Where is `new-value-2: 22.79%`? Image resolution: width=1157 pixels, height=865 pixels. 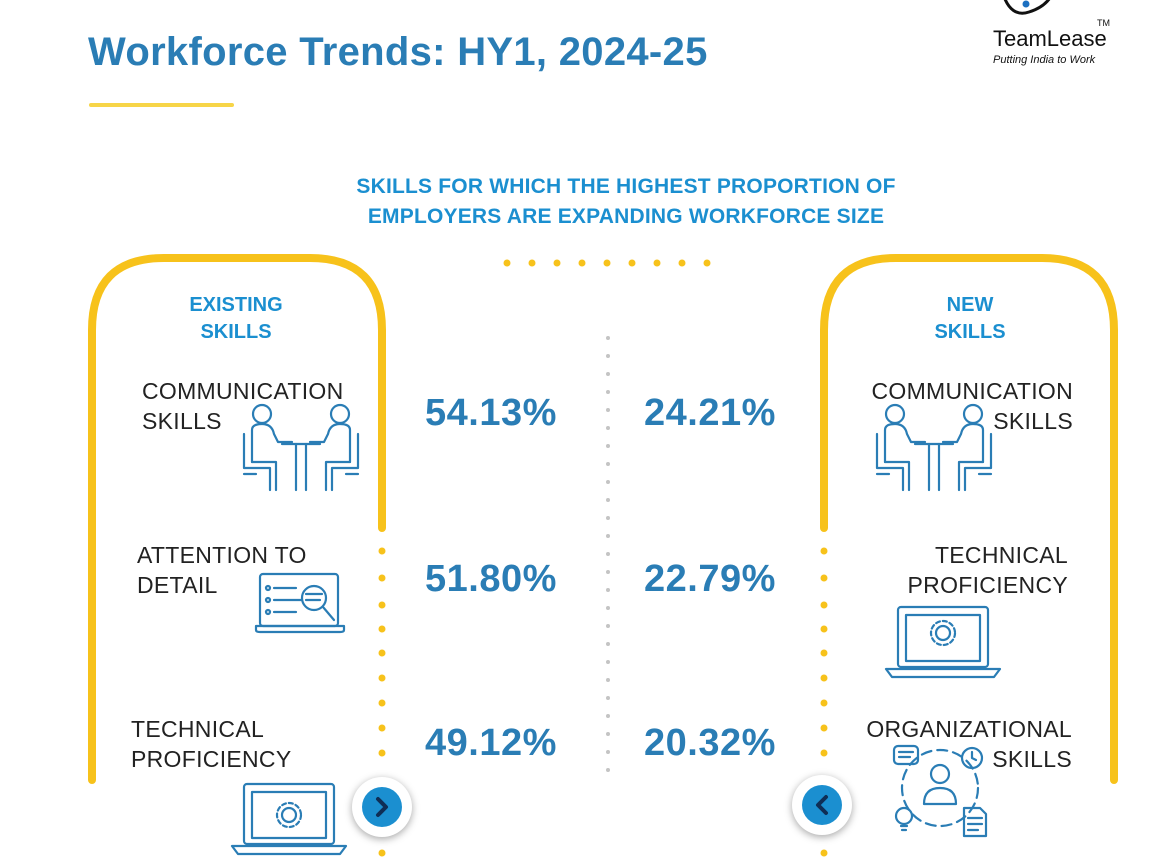
new-value-2: 22.79% is located at coordinates (710, 579).